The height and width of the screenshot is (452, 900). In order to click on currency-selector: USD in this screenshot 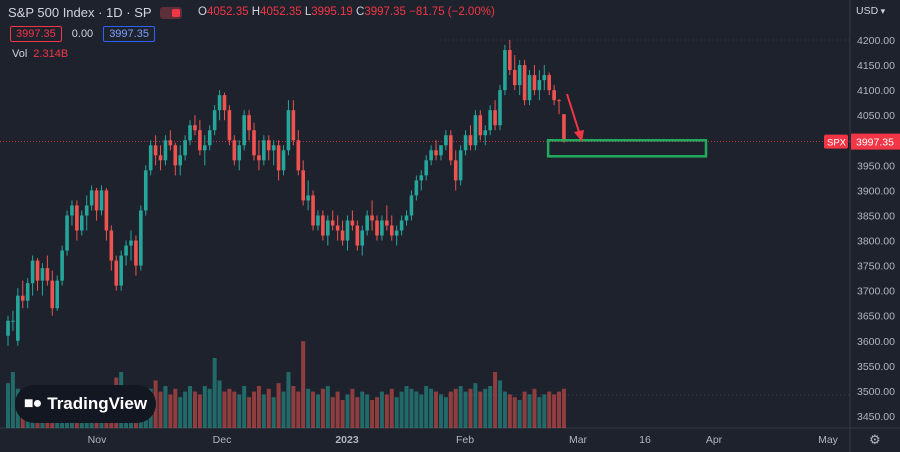, I will do `click(870, 11)`.